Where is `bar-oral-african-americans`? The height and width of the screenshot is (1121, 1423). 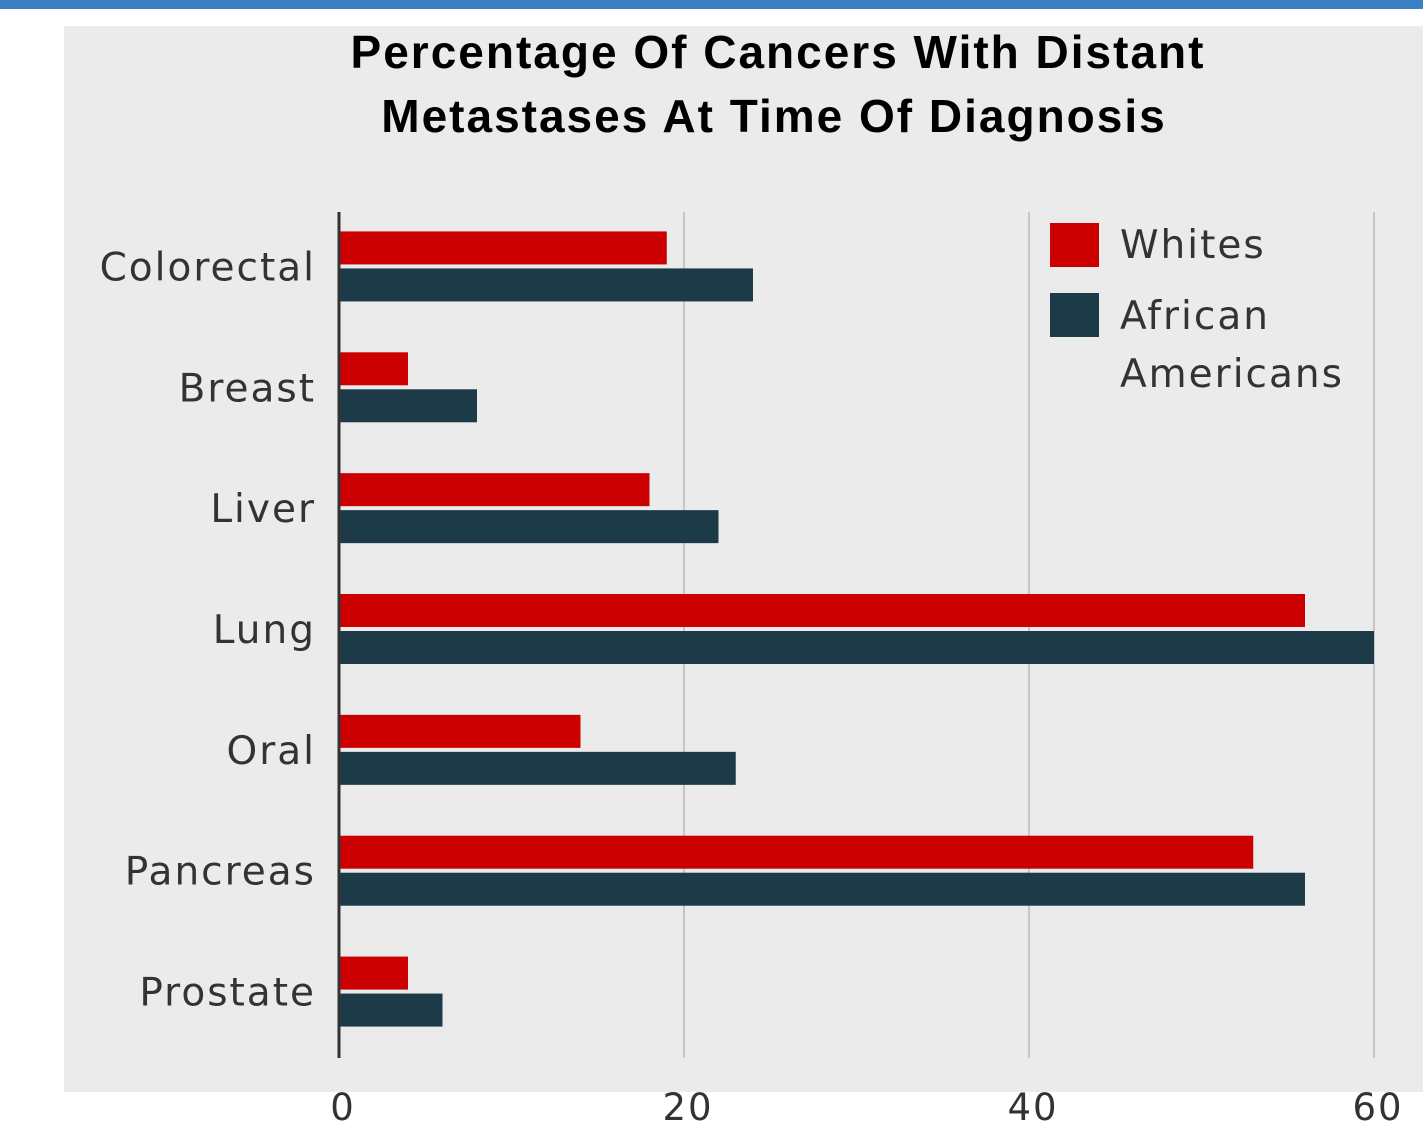 bar-oral-african-americans is located at coordinates (537, 768).